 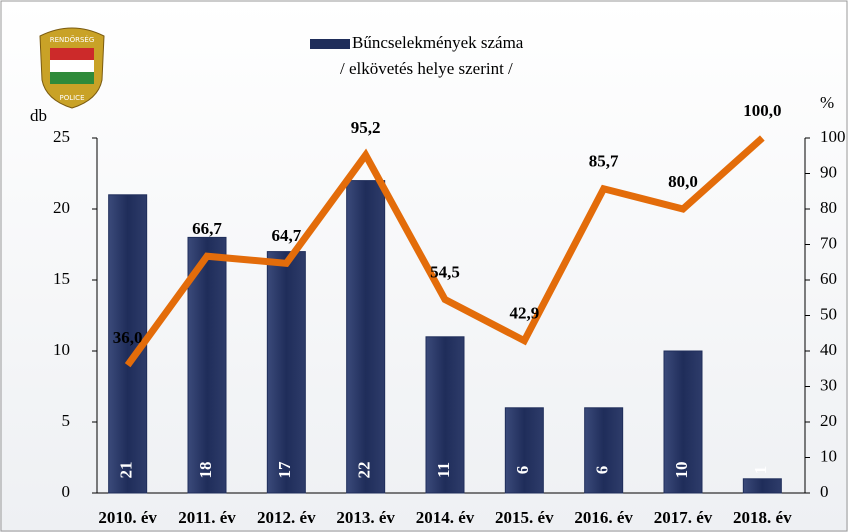 I want to click on line-value-label: 100,0, so click(x=762, y=110).